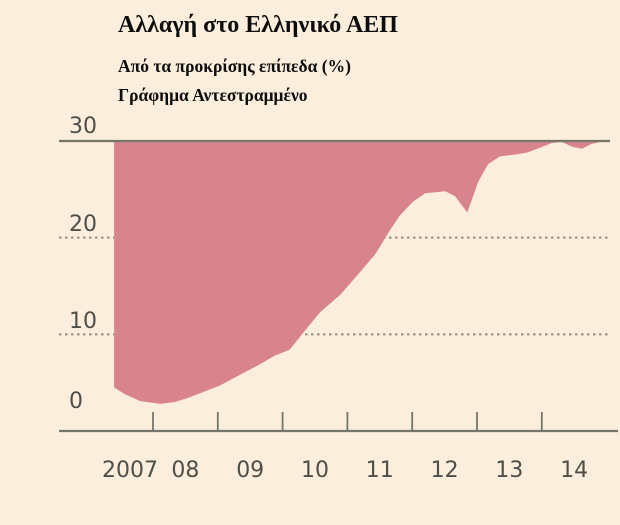  Describe the element at coordinates (509, 470) in the screenshot. I see `x-tick-label-13: 13` at that location.